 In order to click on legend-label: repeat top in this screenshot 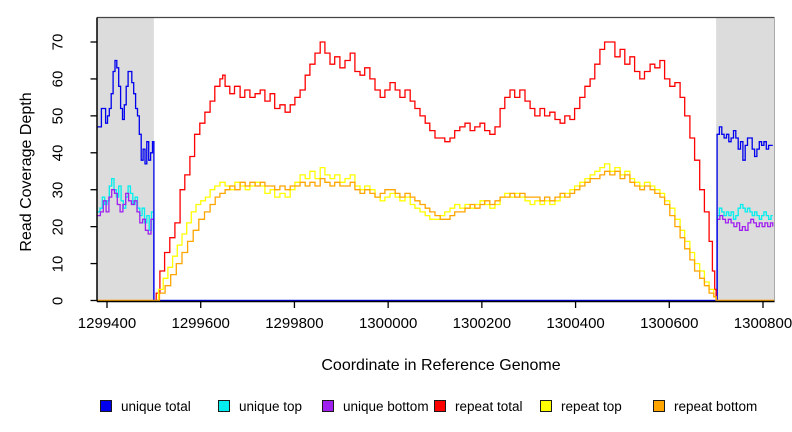, I will do `click(591, 406)`.